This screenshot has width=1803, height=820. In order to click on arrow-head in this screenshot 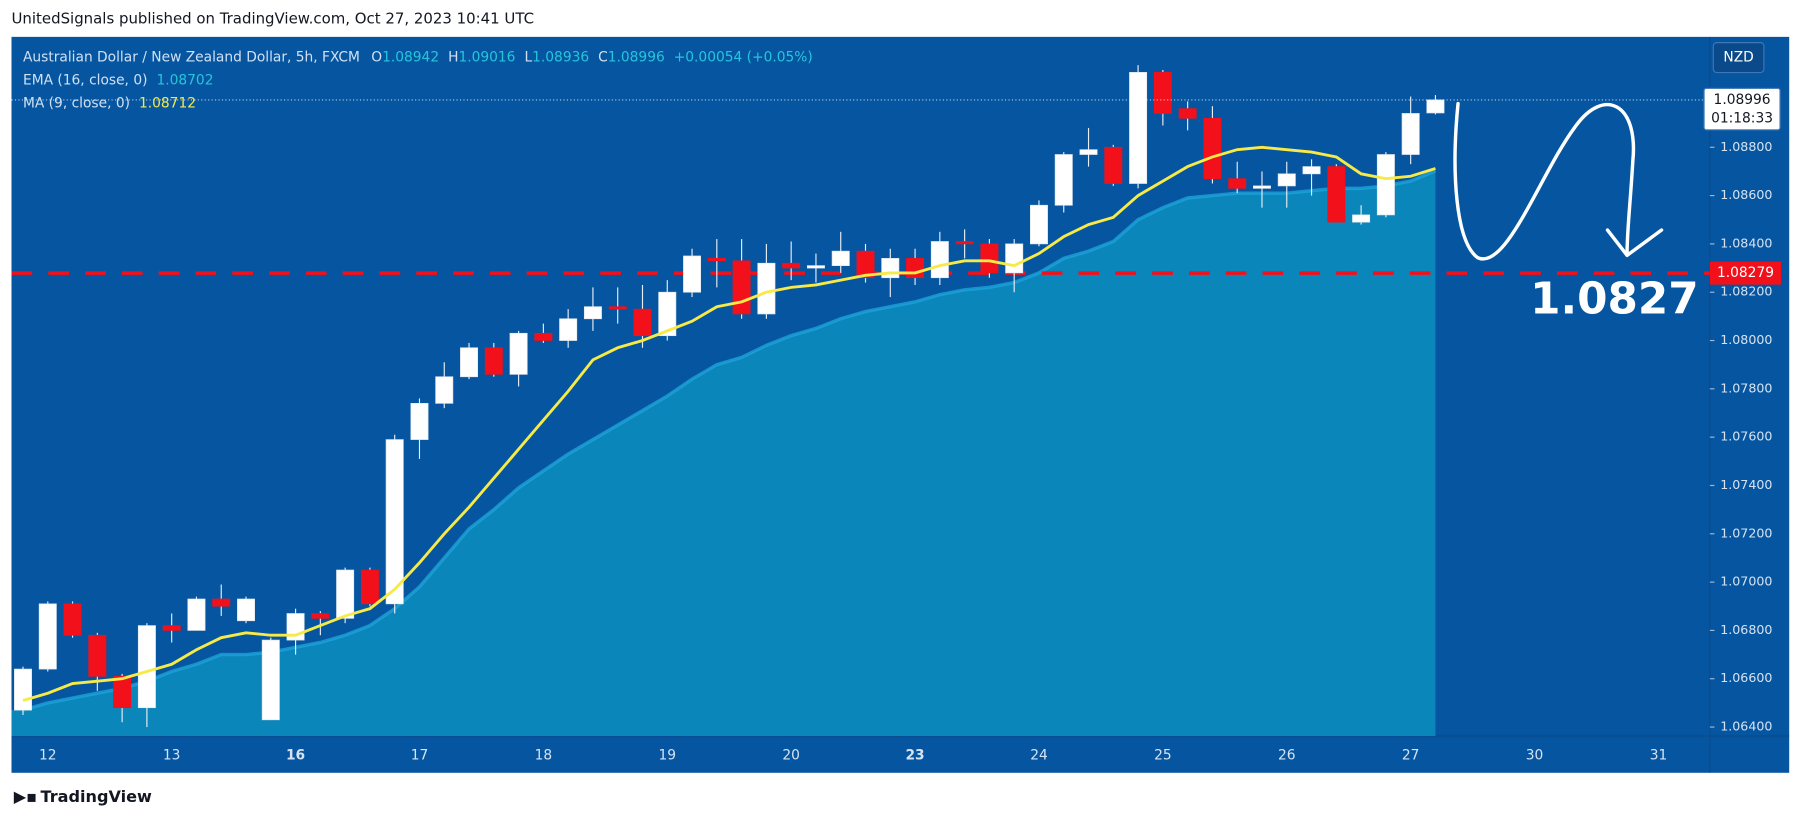, I will do `click(1634, 243)`.